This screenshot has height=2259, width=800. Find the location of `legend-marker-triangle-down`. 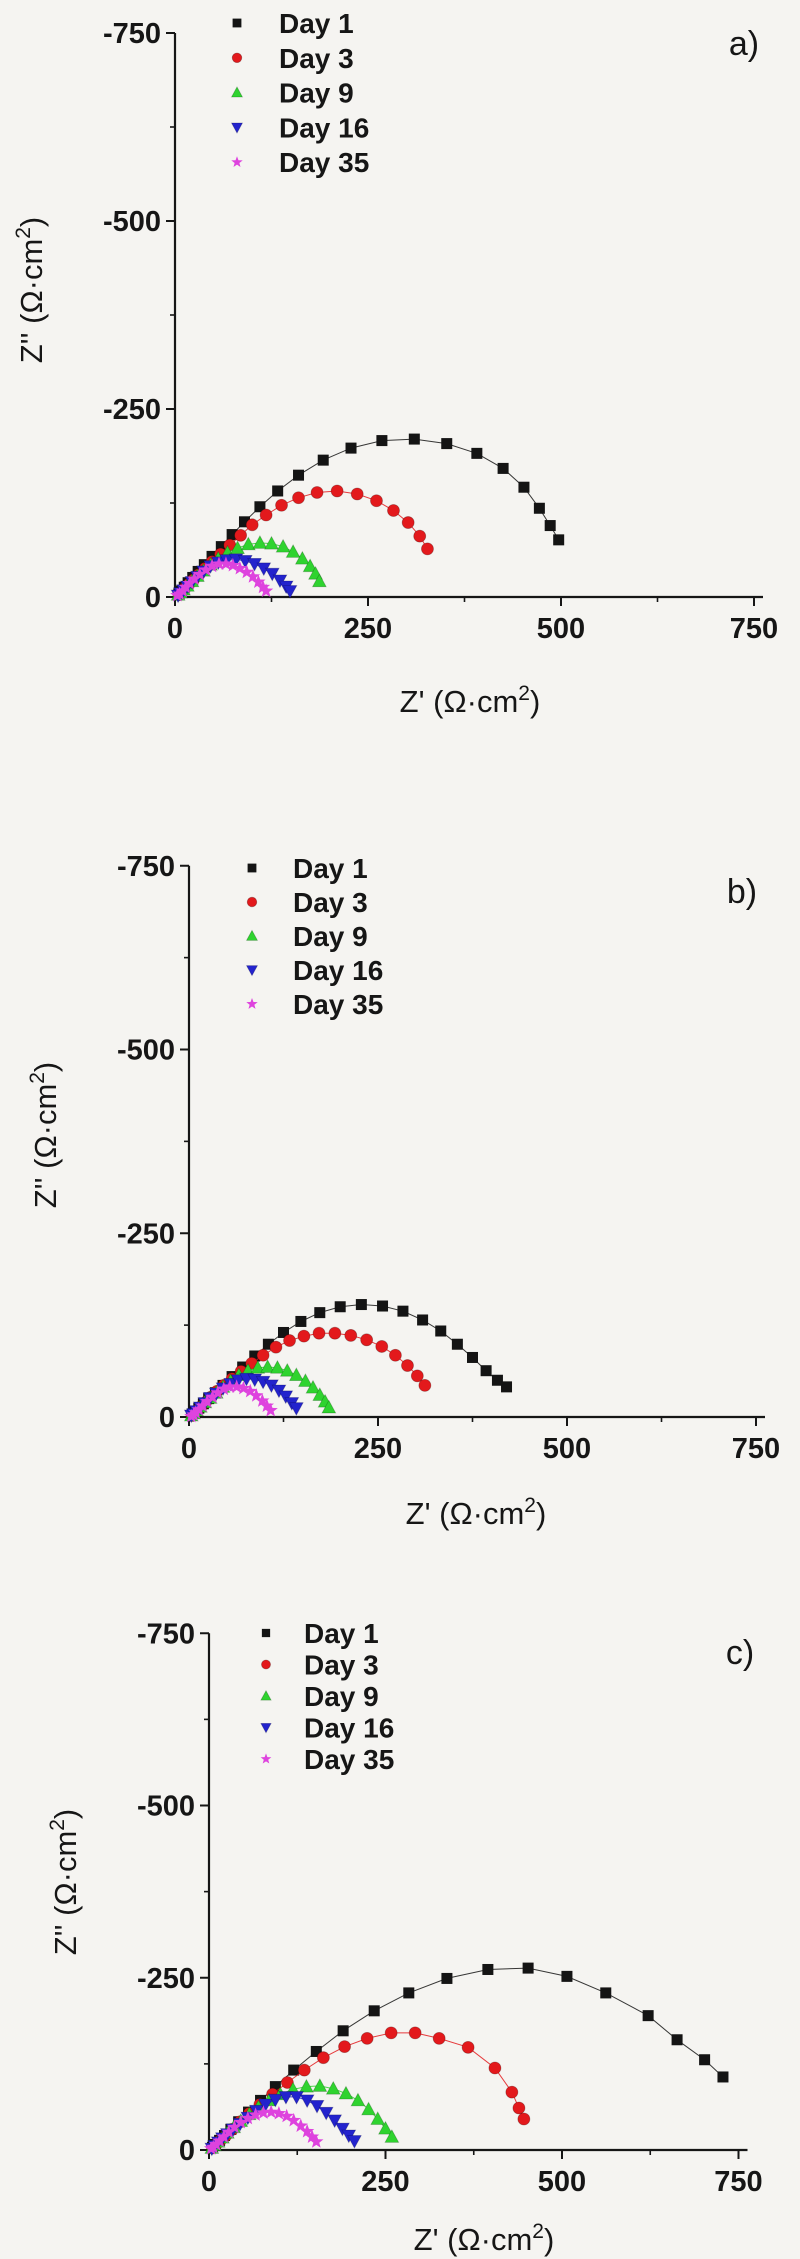

legend-marker-triangle-down is located at coordinates (266, 1728).